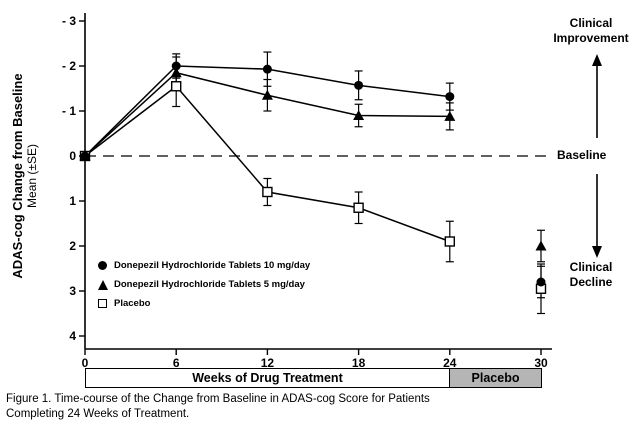 The width and height of the screenshot is (634, 432). I want to click on filled-triangle-icon, so click(102, 284).